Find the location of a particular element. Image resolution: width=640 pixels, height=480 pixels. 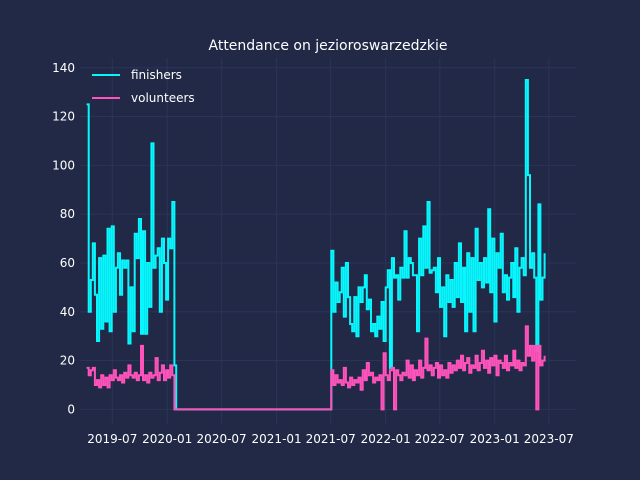

legend: finishers volunteers is located at coordinates (143, 86).